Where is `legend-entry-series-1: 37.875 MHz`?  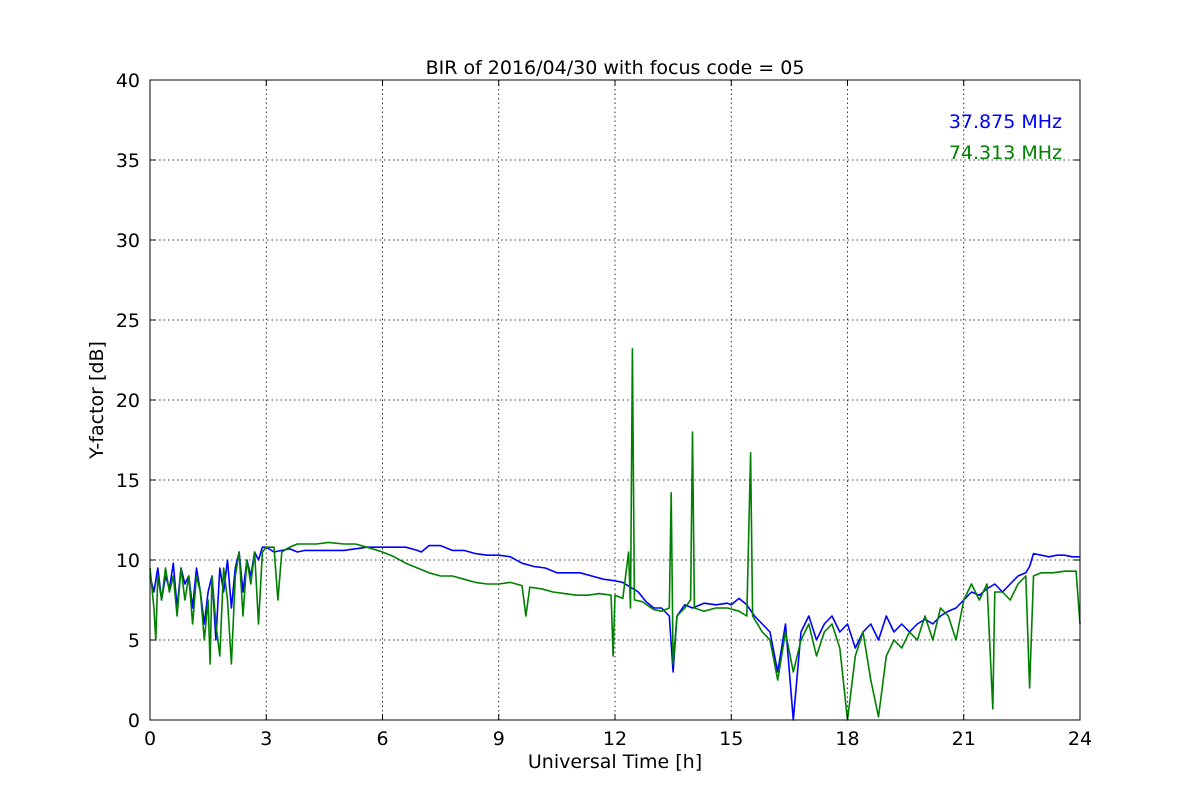 legend-entry-series-1: 37.875 MHz is located at coordinates (1005, 122).